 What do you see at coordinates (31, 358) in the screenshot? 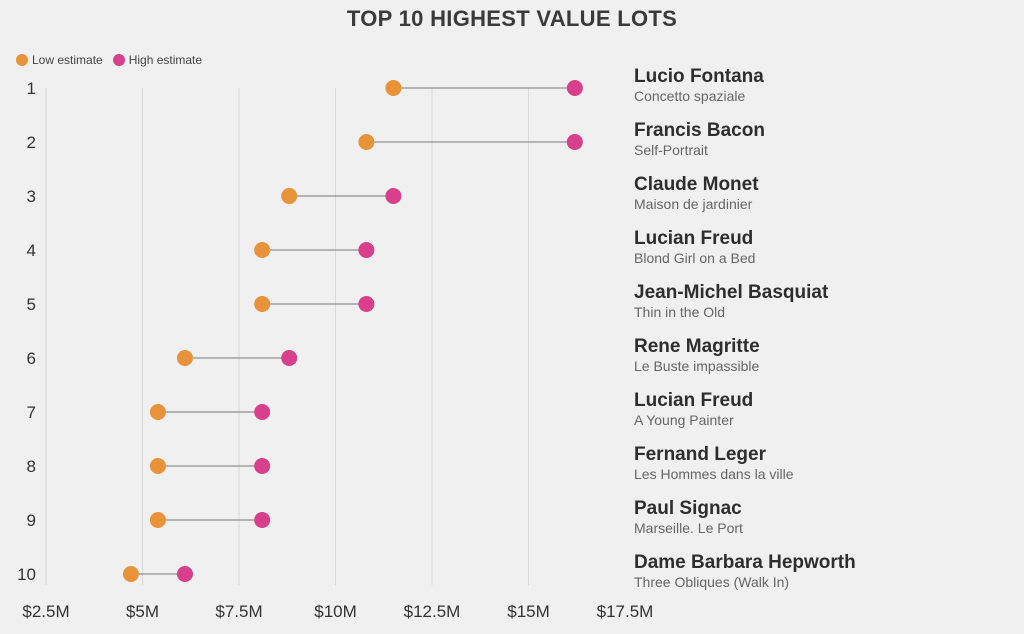
I see `rank-label: 6` at bounding box center [31, 358].